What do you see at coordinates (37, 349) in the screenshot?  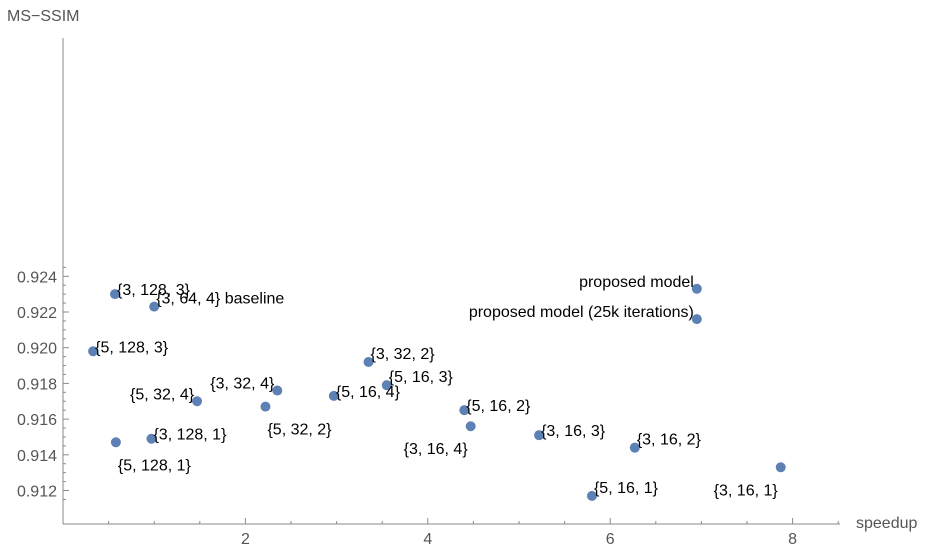 I see `y-tick-label: 0.920` at bounding box center [37, 349].